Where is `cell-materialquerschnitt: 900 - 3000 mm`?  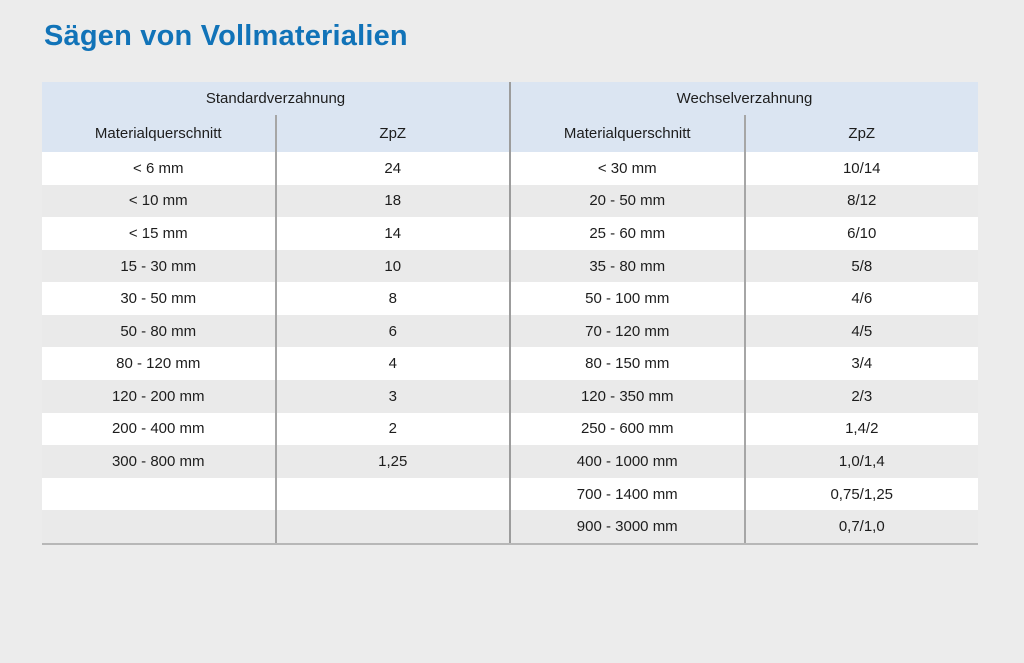
cell-materialquerschnitt: 900 - 3000 mm is located at coordinates (628, 526).